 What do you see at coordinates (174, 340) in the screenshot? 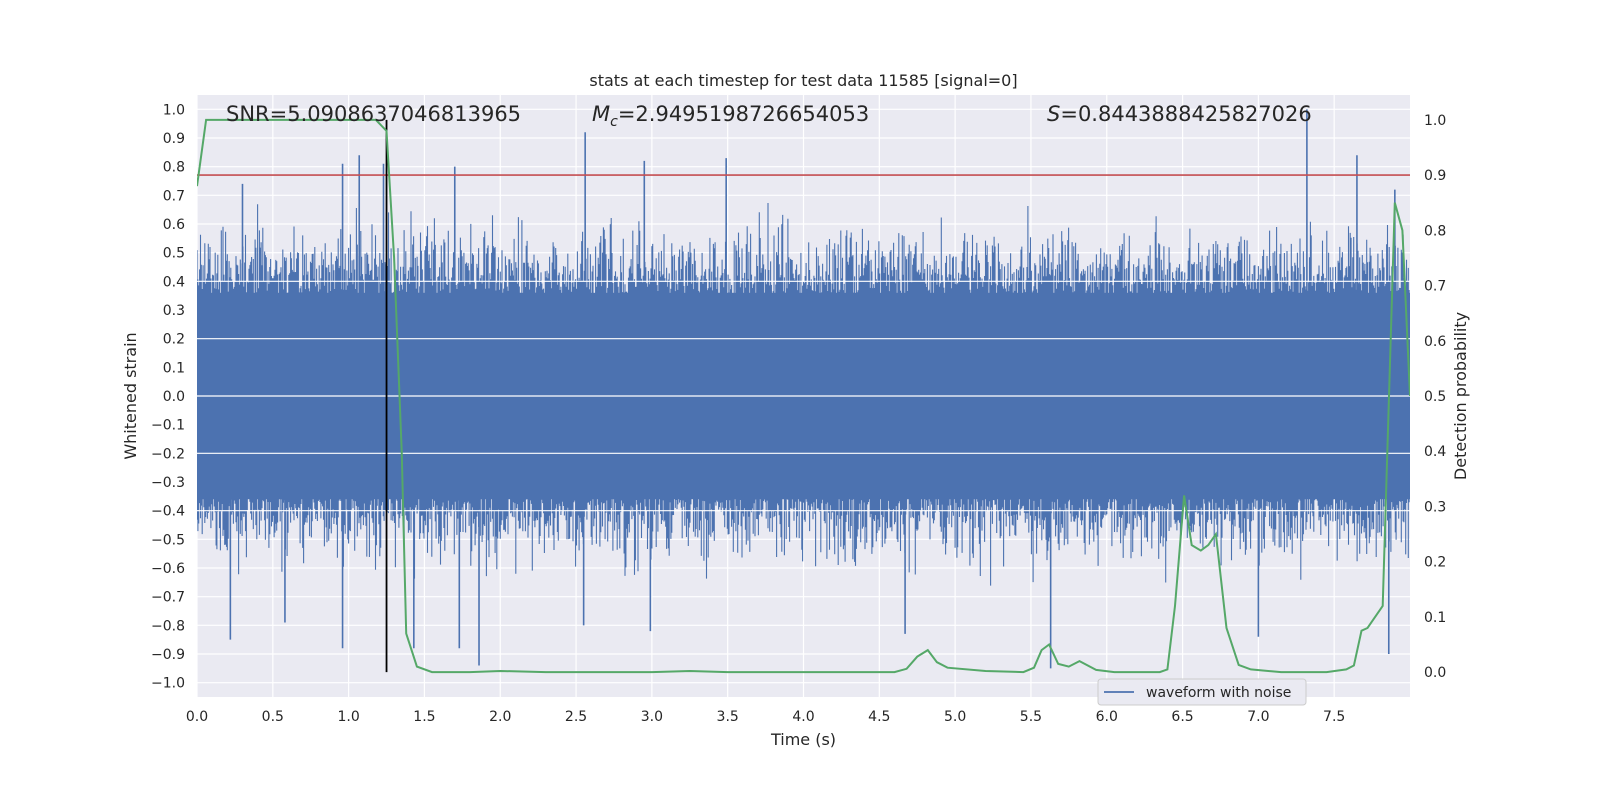
I see `y-tick-label: 0.2` at bounding box center [174, 340].